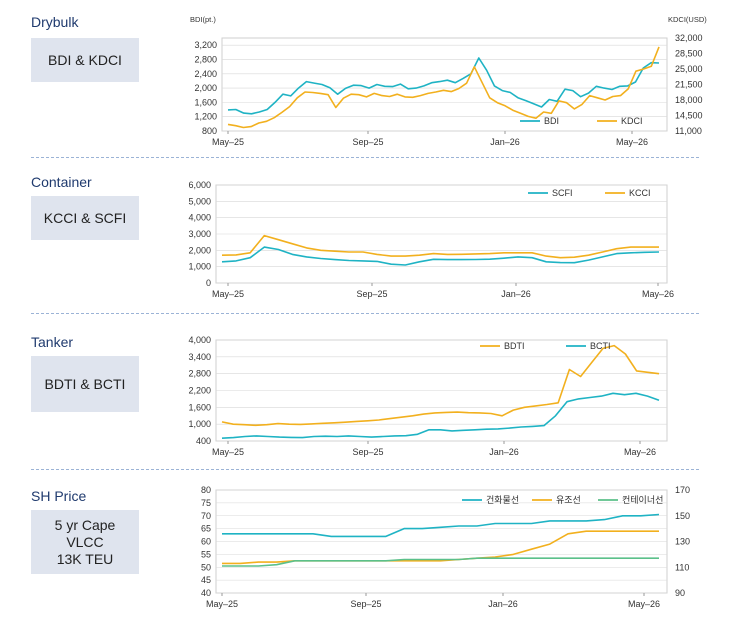 The image size is (730, 621). Describe the element at coordinates (199, 185) in the screenshot. I see `y-tick-label: 6,000` at that location.